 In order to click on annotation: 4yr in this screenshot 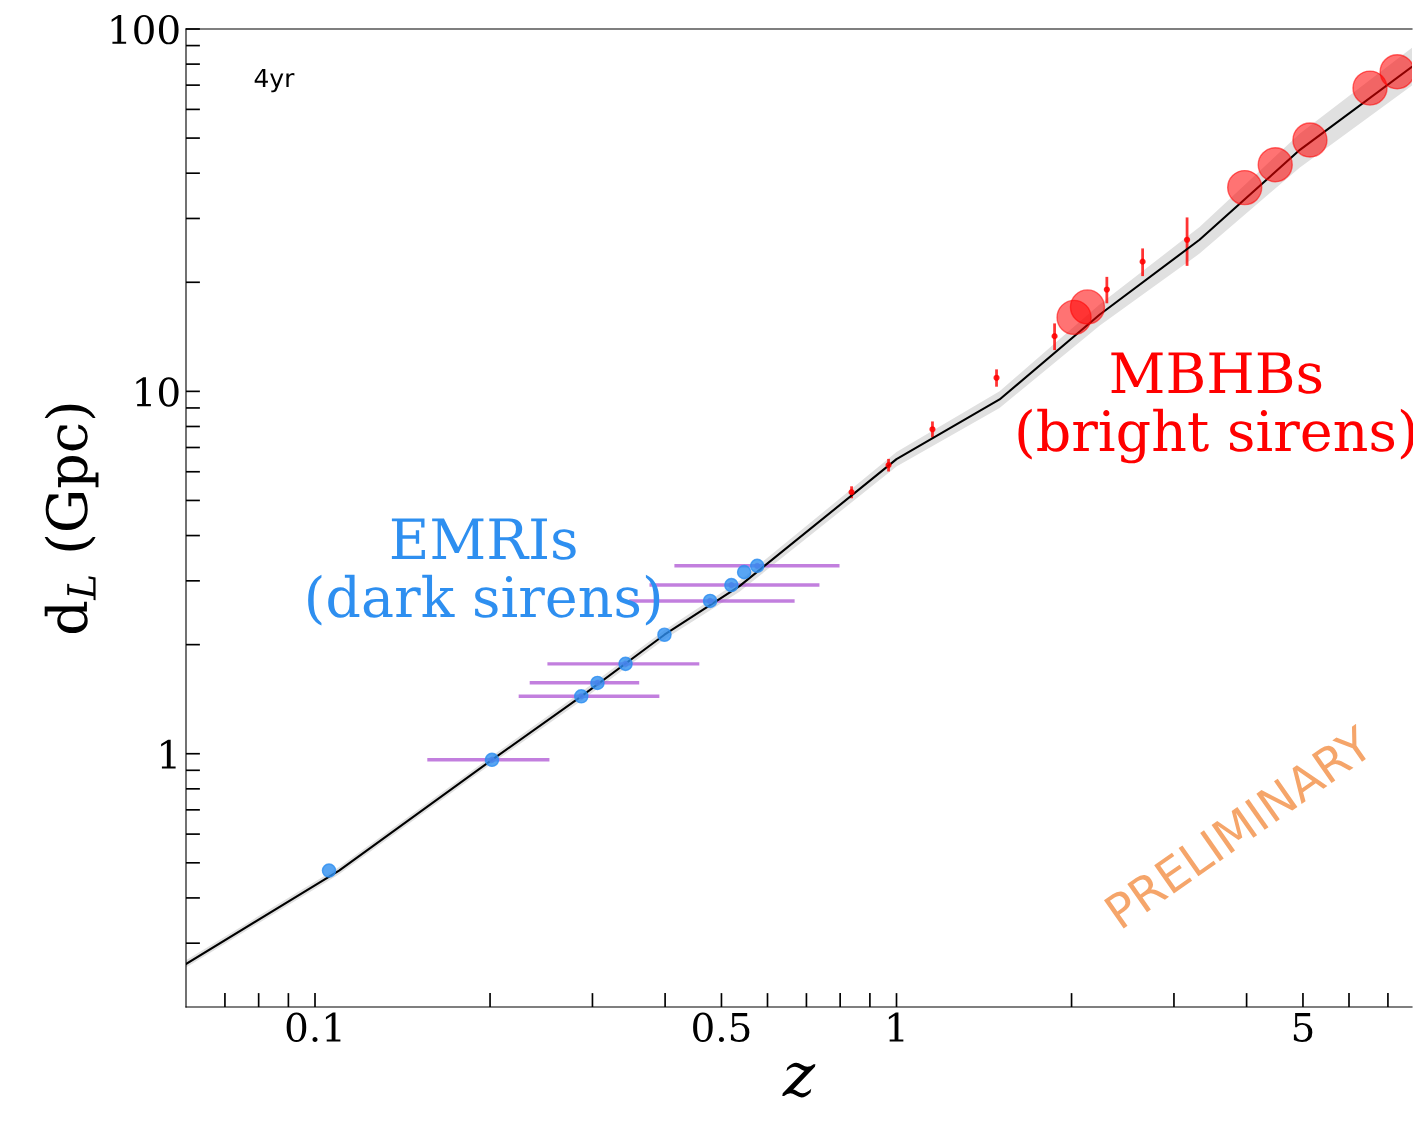, I will do `click(274, 80)`.